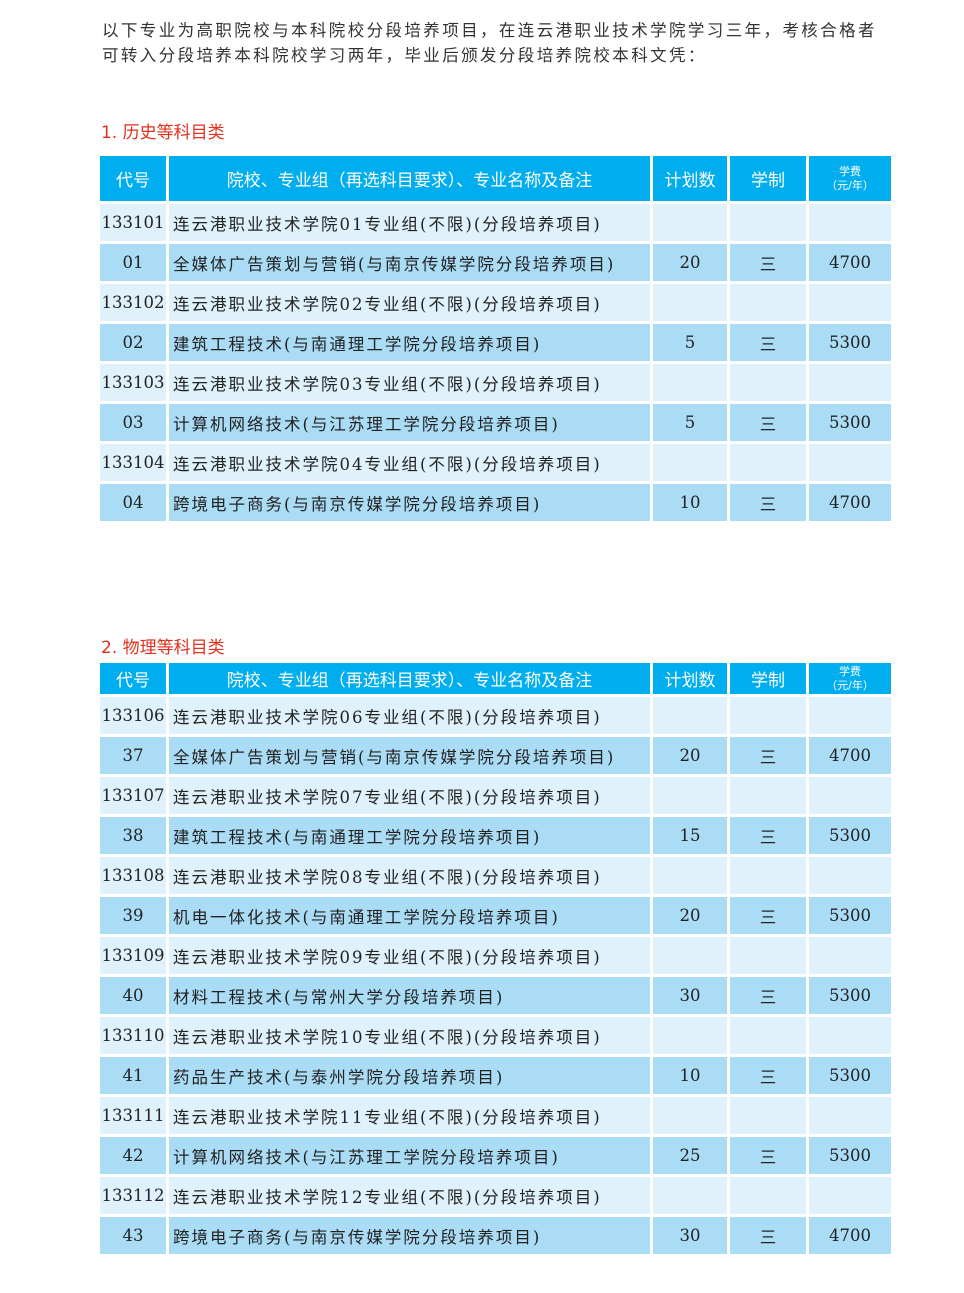  I want to click on group-row: 133111 连云港职业技术学院11专业组(不限)(分段培养项目), so click(495, 1115).